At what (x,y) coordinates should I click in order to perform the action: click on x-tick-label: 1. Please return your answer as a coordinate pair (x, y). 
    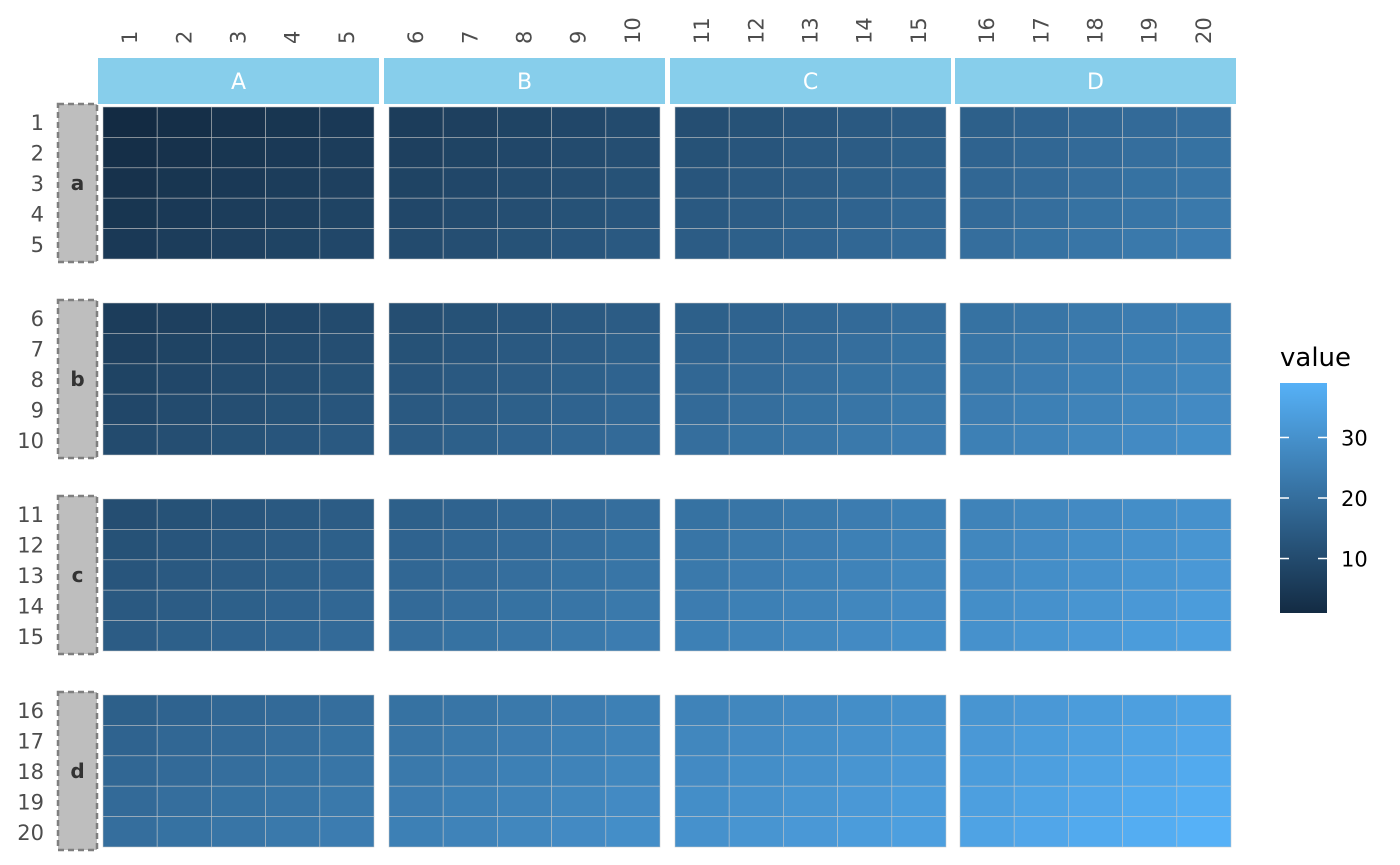
    Looking at the image, I should click on (130, 37).